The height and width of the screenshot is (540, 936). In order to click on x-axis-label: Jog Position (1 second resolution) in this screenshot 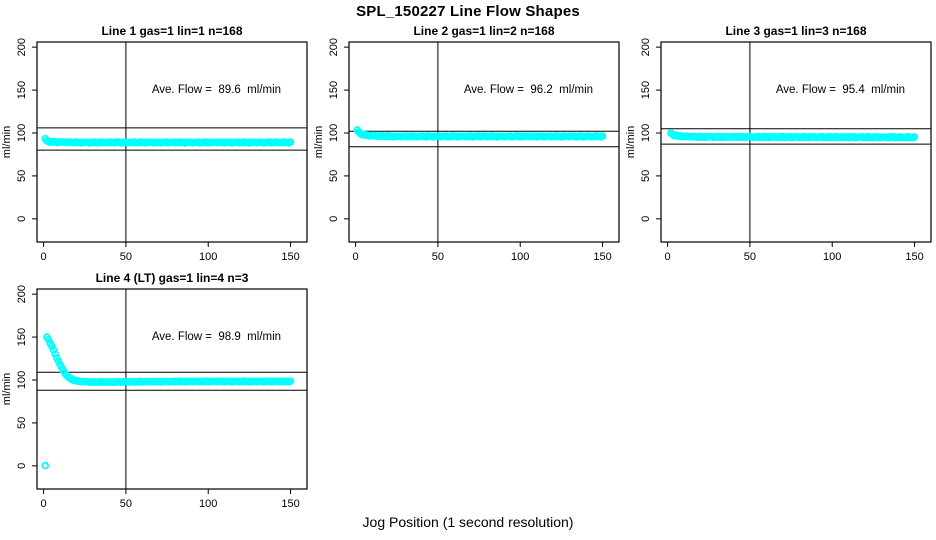, I will do `click(468, 522)`.